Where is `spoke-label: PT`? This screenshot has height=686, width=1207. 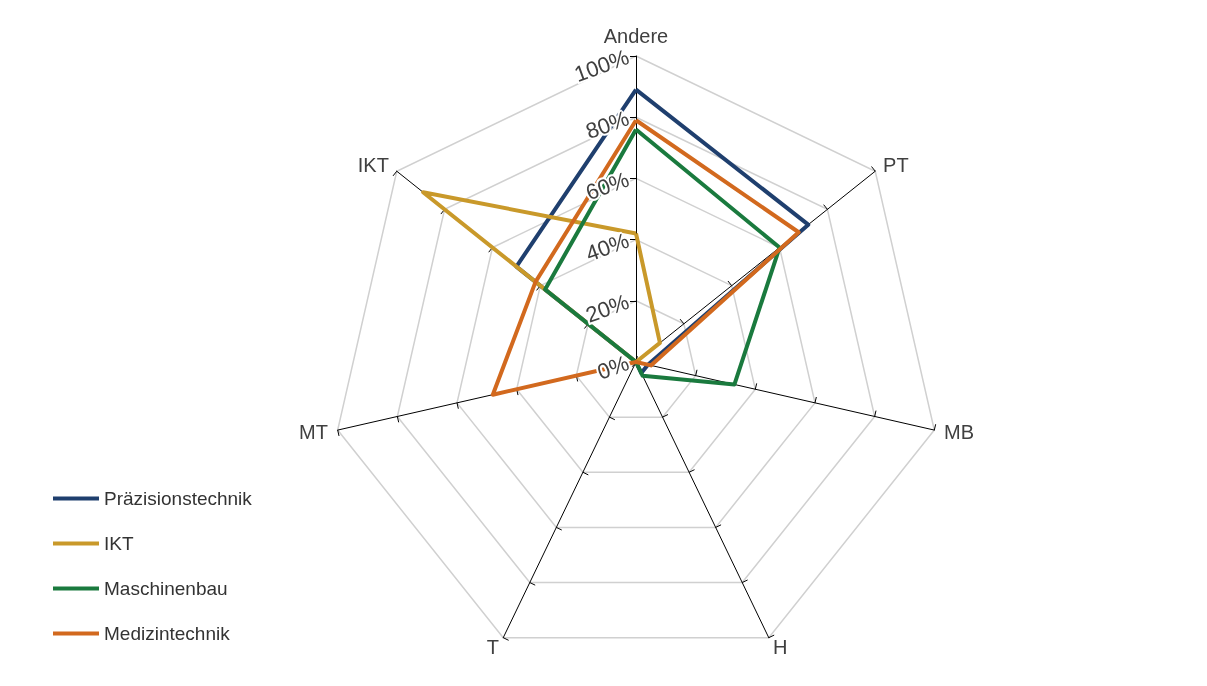
spoke-label: PT is located at coordinates (896, 164).